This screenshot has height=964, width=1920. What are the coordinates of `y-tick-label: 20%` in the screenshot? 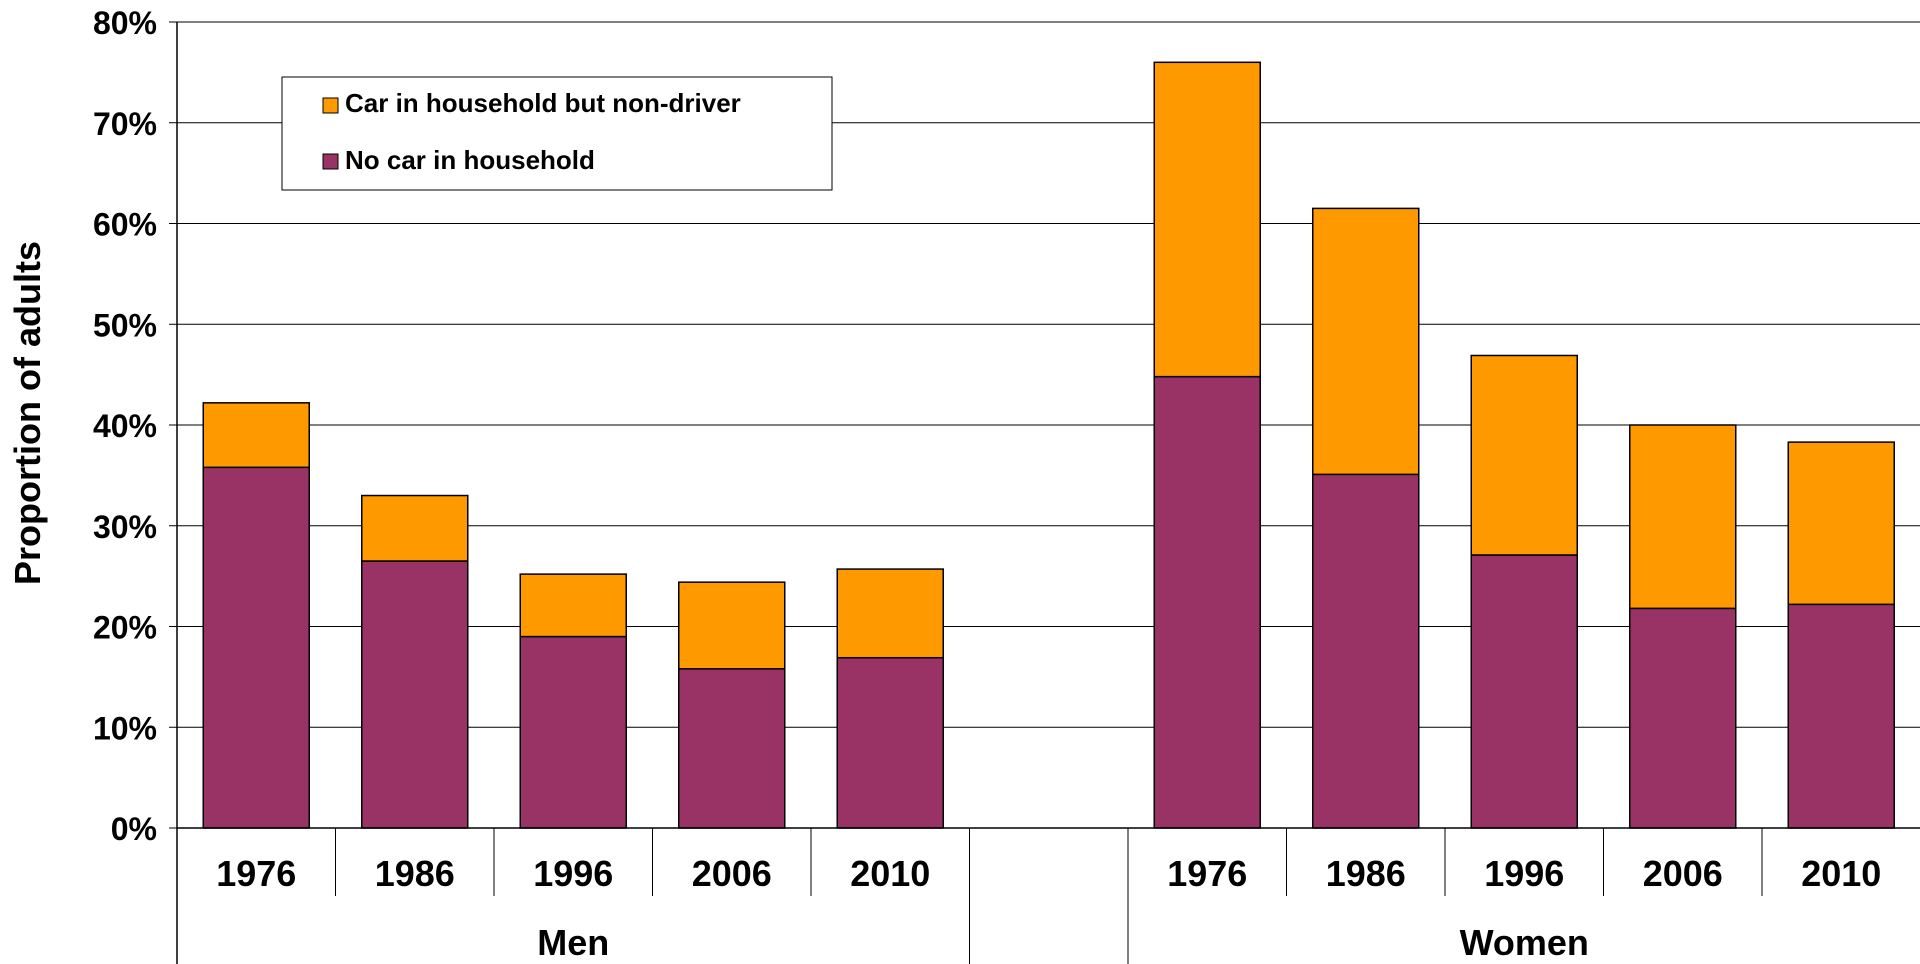 It's located at (125, 628).